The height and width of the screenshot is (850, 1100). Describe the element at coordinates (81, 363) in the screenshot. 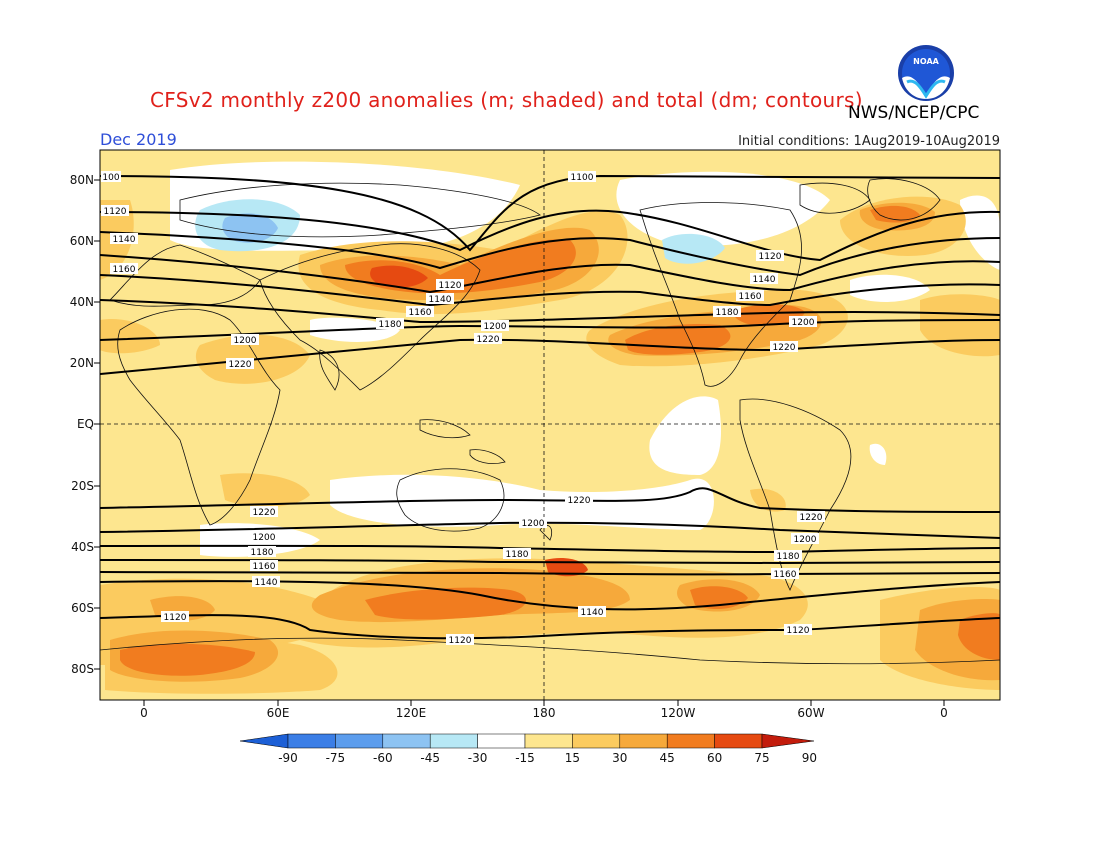

I see `lat-label: 20N` at that location.